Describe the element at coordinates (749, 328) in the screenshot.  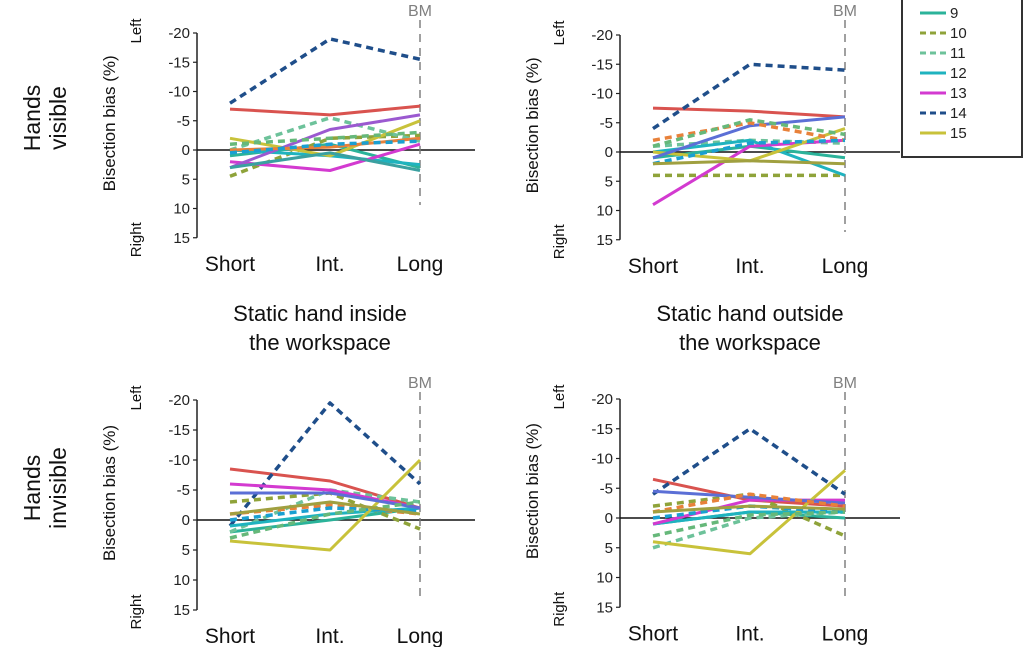
I see `column-label: Static hand outside the workspace` at that location.